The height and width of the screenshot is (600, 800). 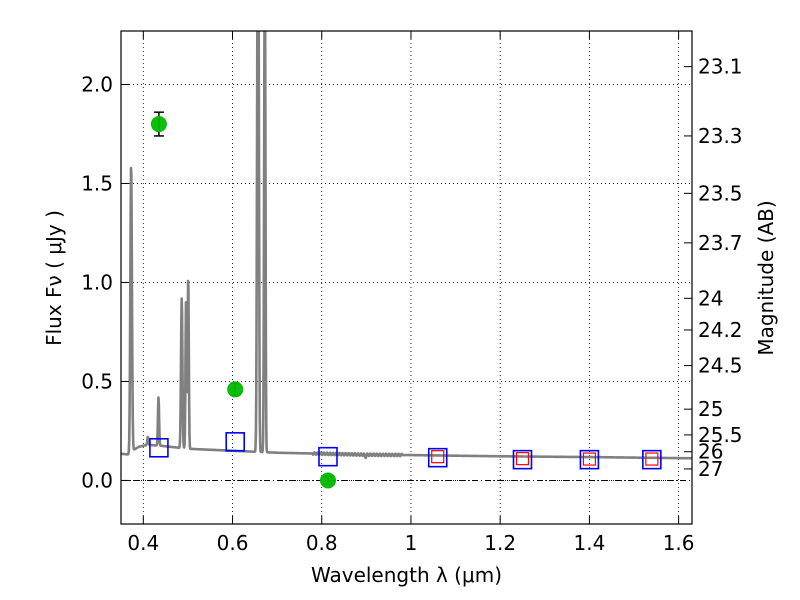 What do you see at coordinates (97, 183) in the screenshot?
I see `y-tick-label: 1.5` at bounding box center [97, 183].